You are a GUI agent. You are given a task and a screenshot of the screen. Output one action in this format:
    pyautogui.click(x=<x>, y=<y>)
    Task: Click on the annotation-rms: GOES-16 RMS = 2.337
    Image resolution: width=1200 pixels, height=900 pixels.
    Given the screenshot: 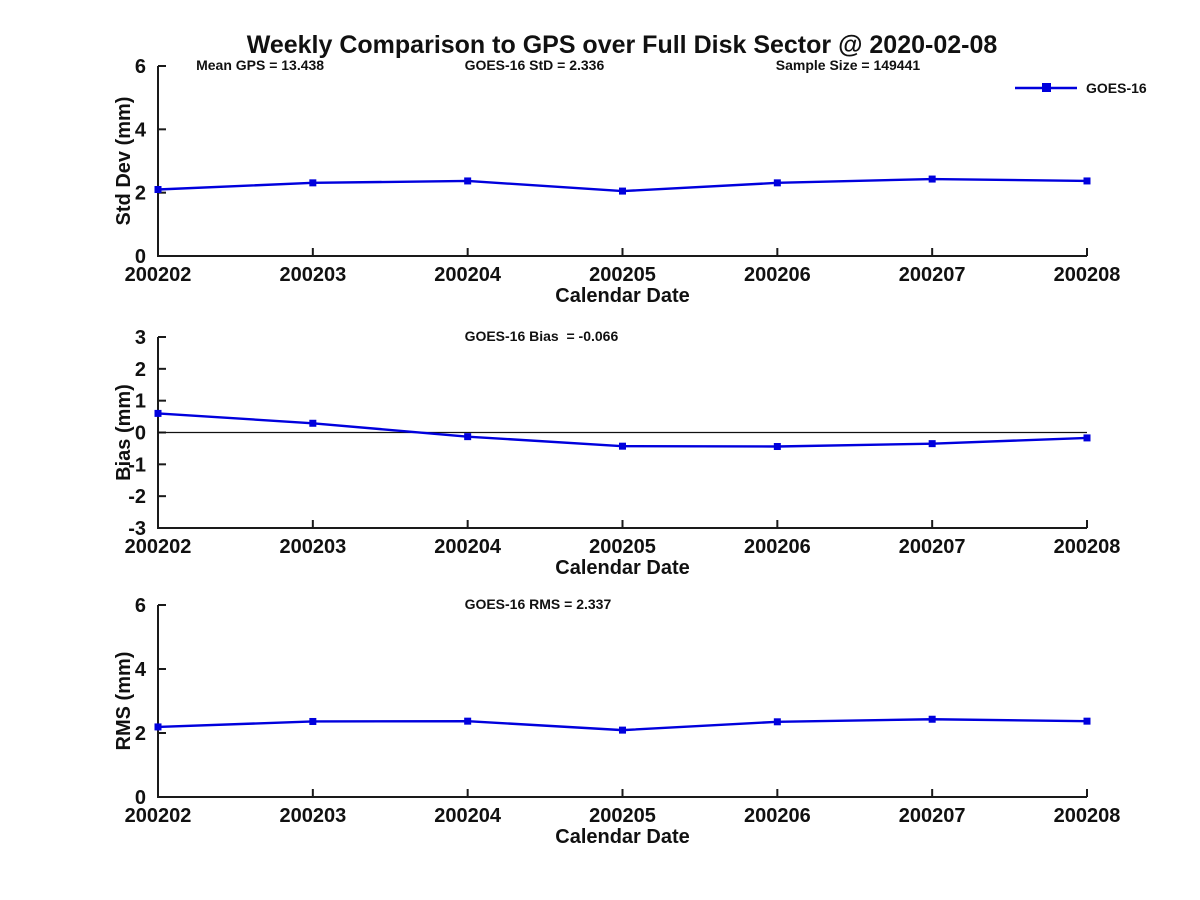 What is the action you would take?
    pyautogui.click(x=538, y=604)
    